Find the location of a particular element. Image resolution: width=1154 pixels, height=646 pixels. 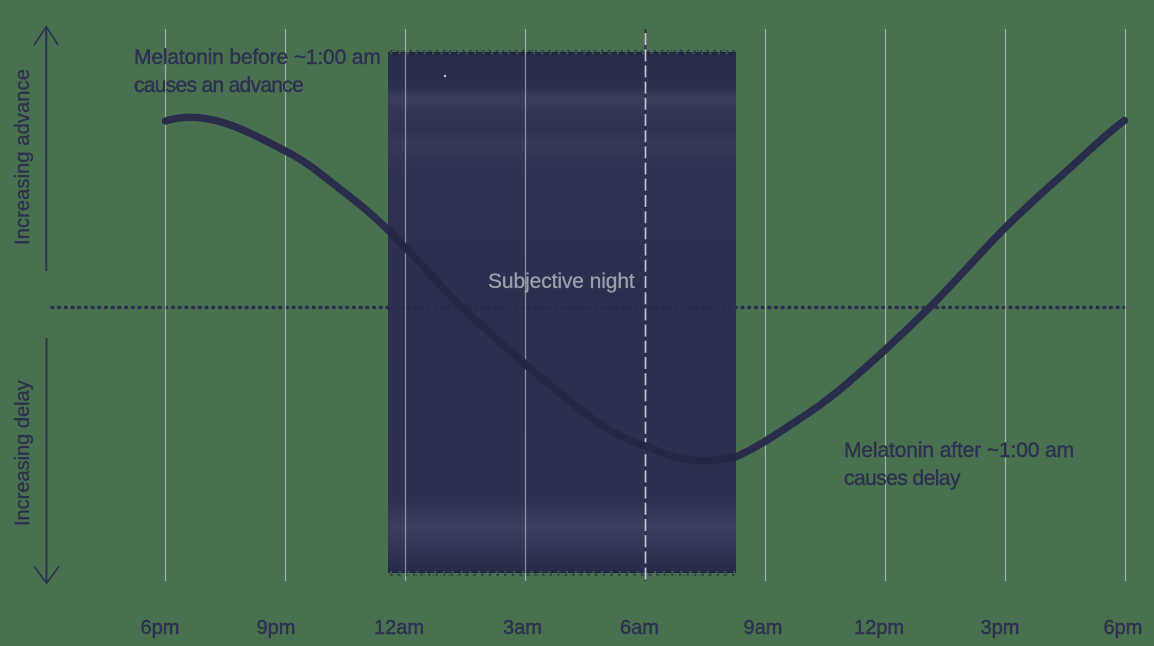

svg-text: Increasing delay is located at coordinates (23, 453).